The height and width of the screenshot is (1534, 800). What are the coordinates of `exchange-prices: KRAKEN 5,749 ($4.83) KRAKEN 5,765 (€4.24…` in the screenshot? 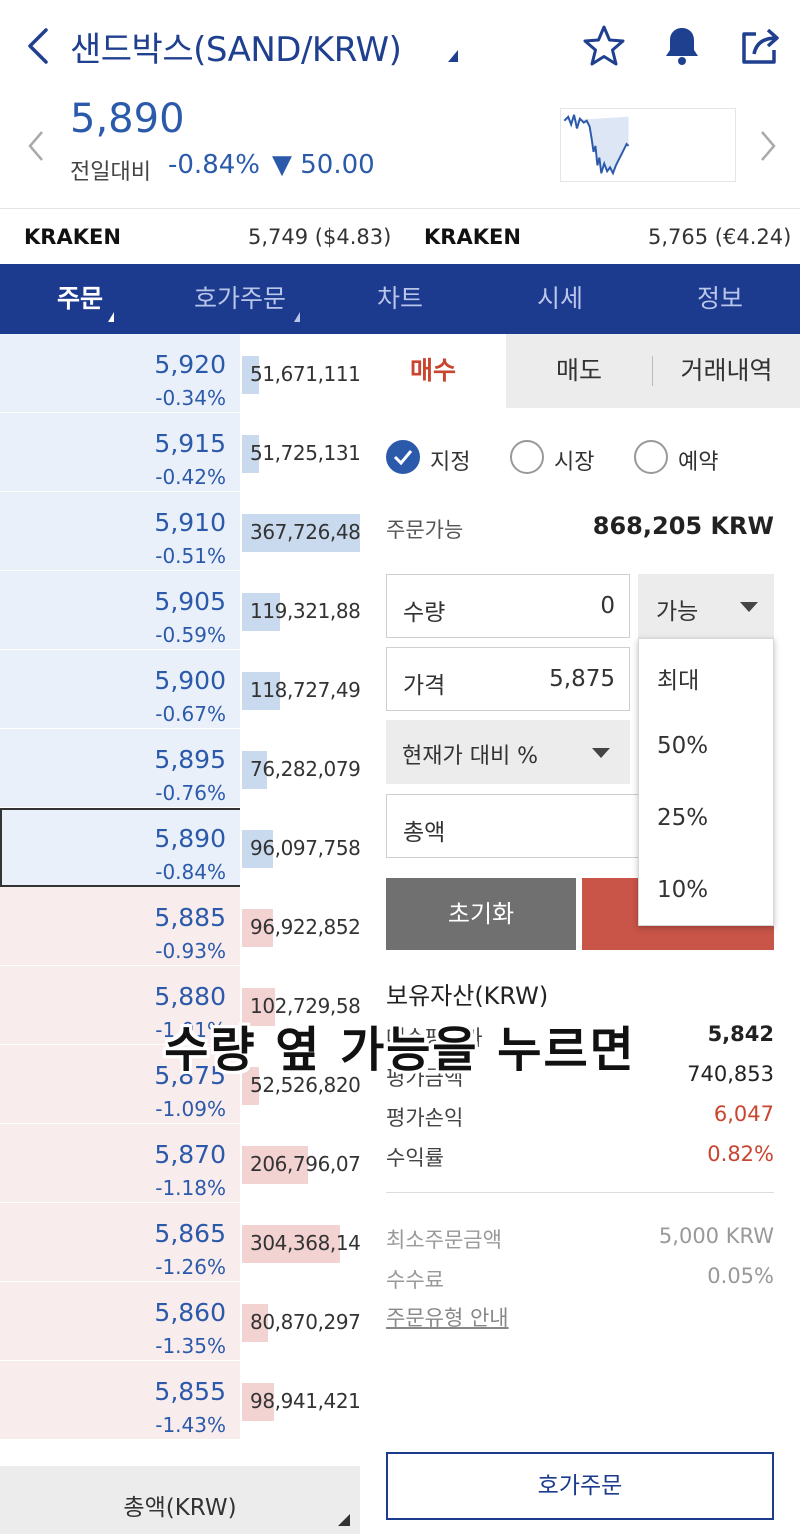 It's located at (400, 236).